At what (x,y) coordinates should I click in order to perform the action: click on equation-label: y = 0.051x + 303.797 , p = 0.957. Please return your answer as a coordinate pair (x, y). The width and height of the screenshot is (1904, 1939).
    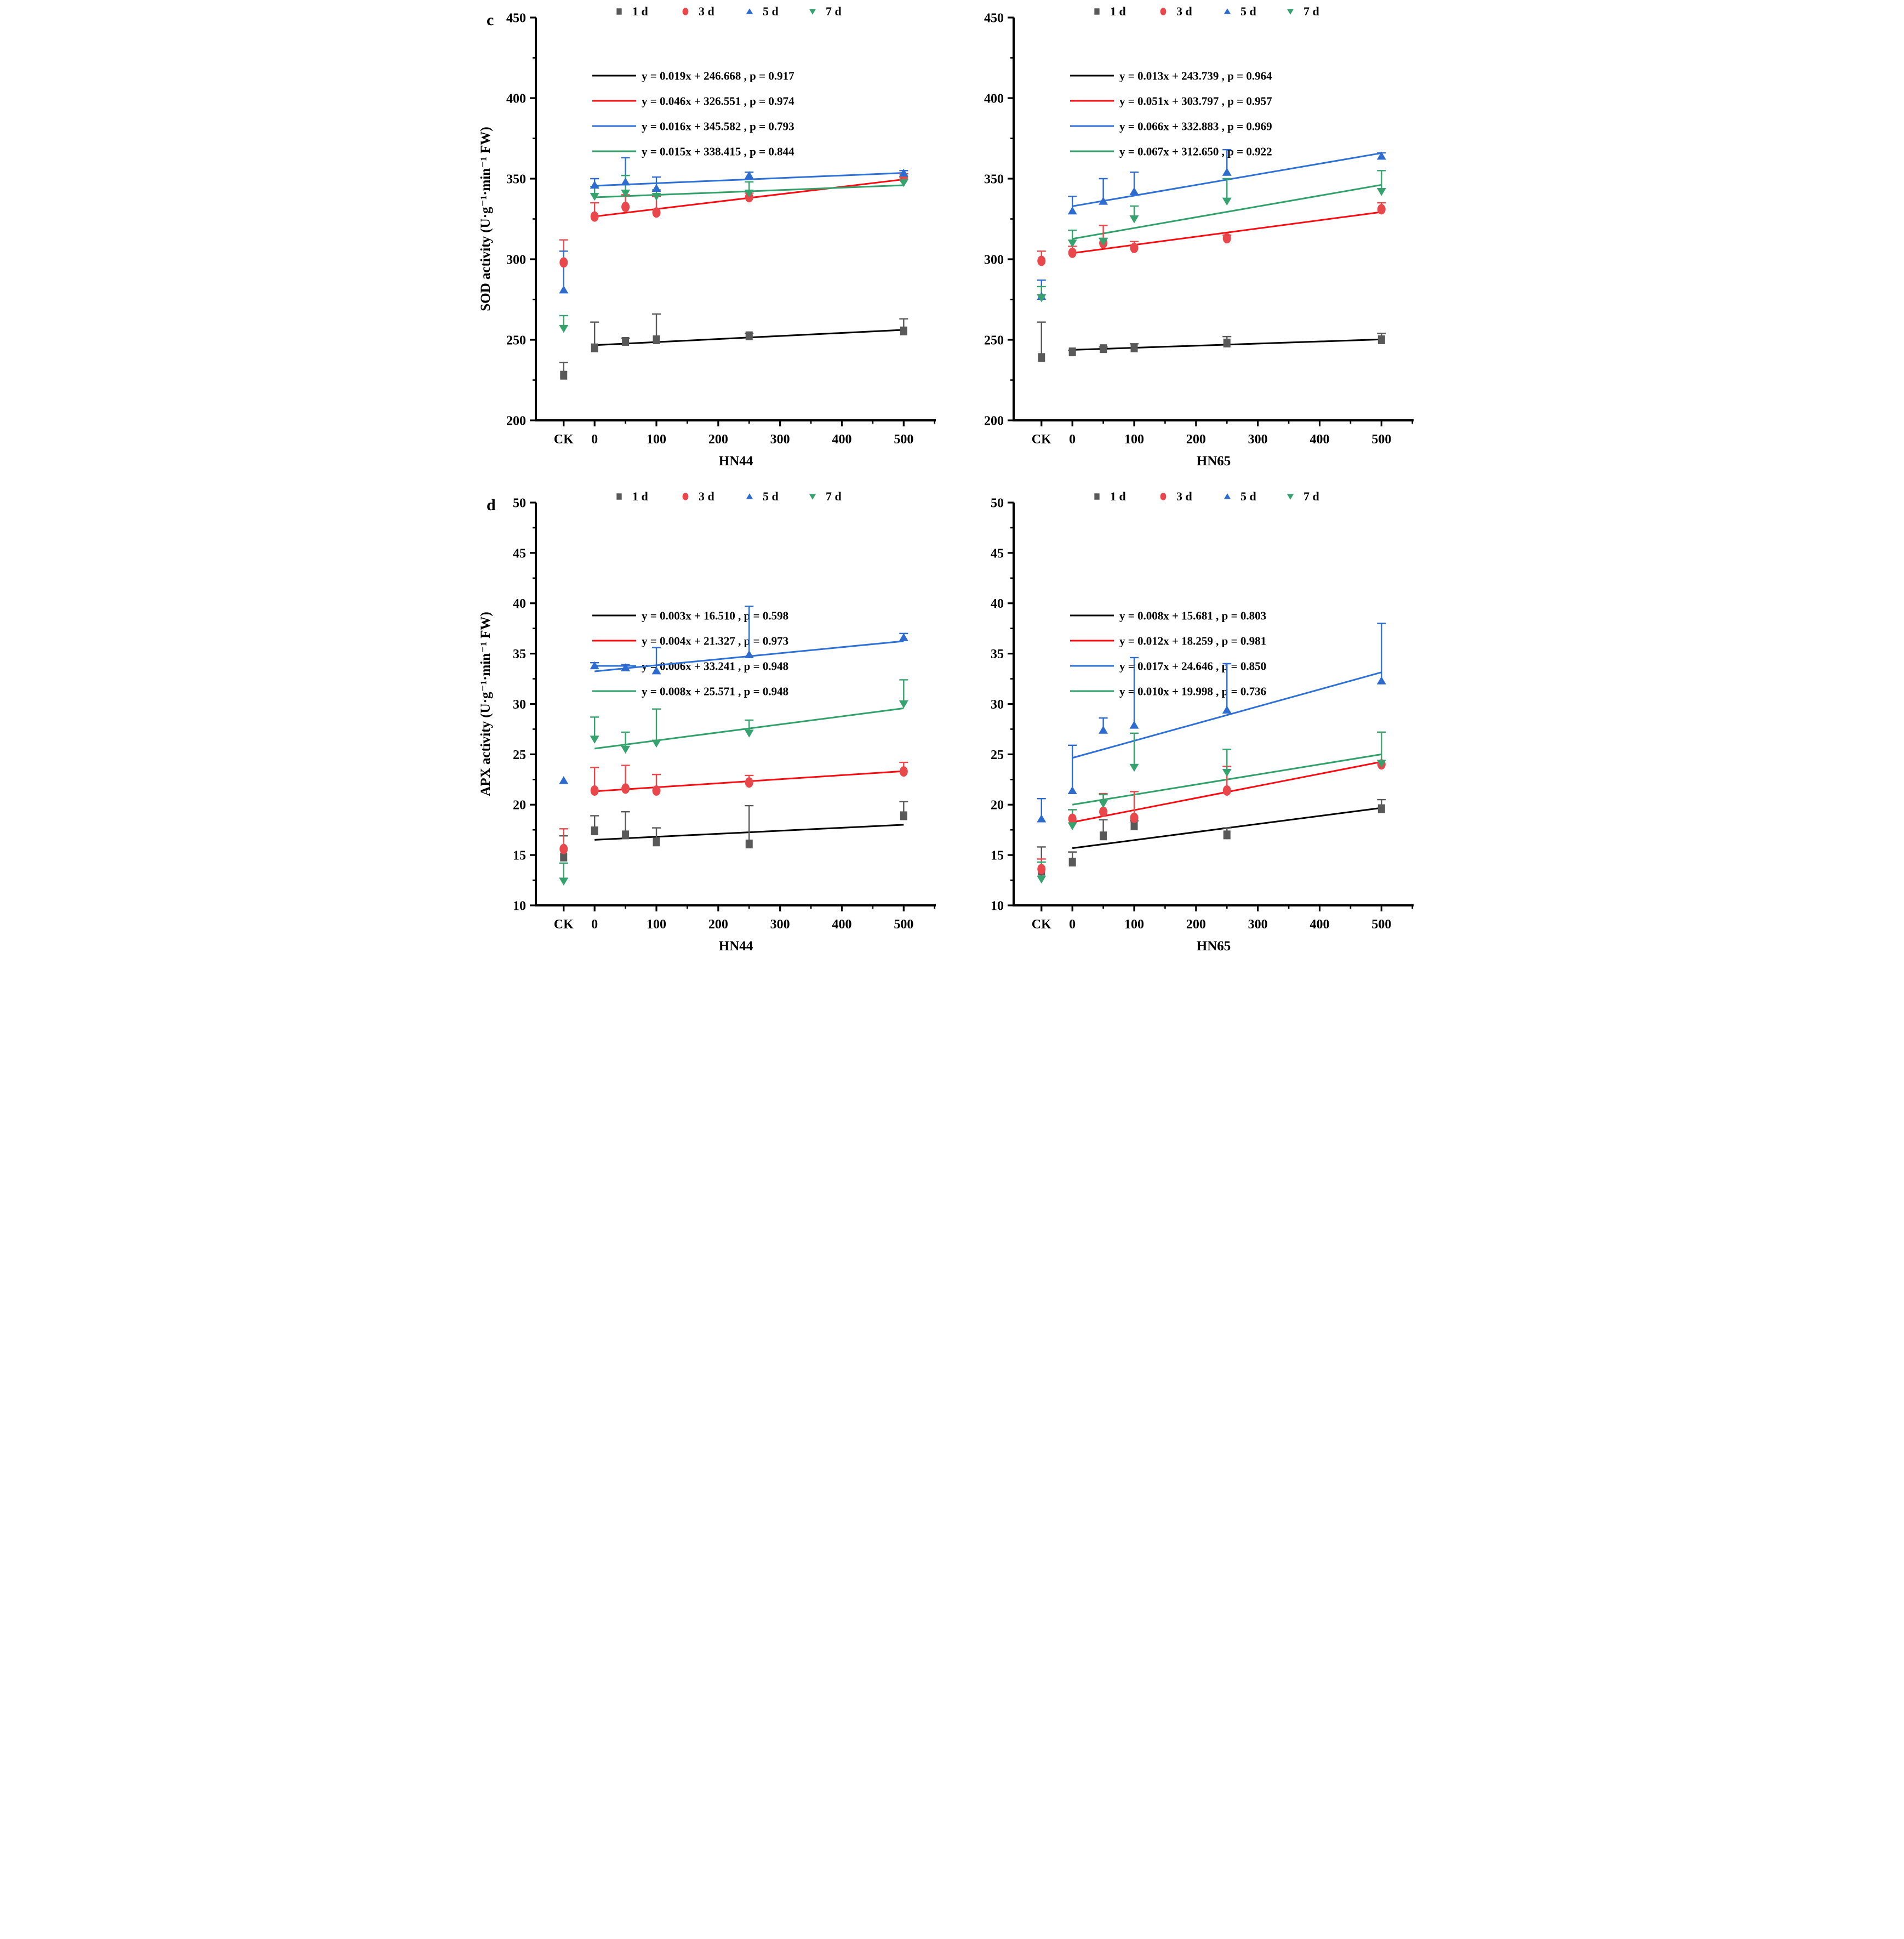
    Looking at the image, I should click on (1196, 100).